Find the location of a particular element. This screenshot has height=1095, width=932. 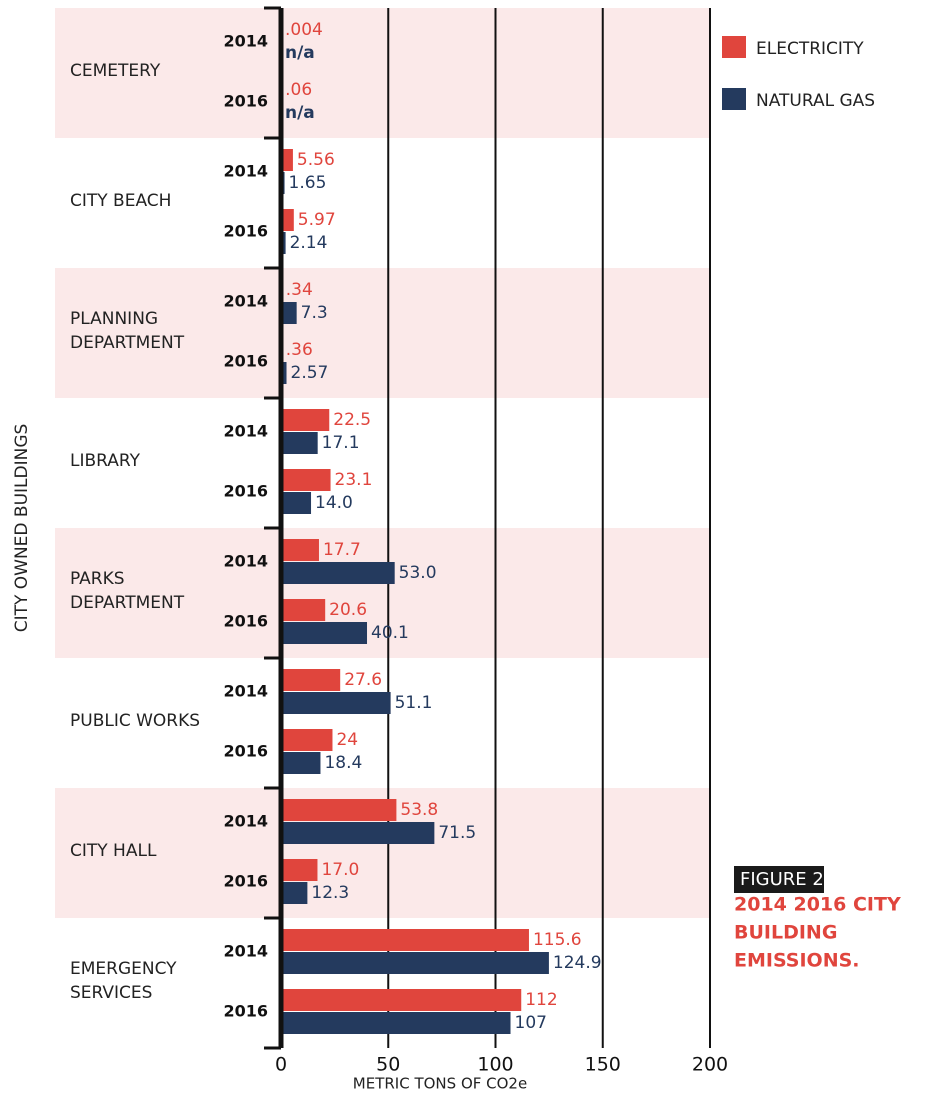

category-label: PUBLIC WORKS is located at coordinates (135, 721).